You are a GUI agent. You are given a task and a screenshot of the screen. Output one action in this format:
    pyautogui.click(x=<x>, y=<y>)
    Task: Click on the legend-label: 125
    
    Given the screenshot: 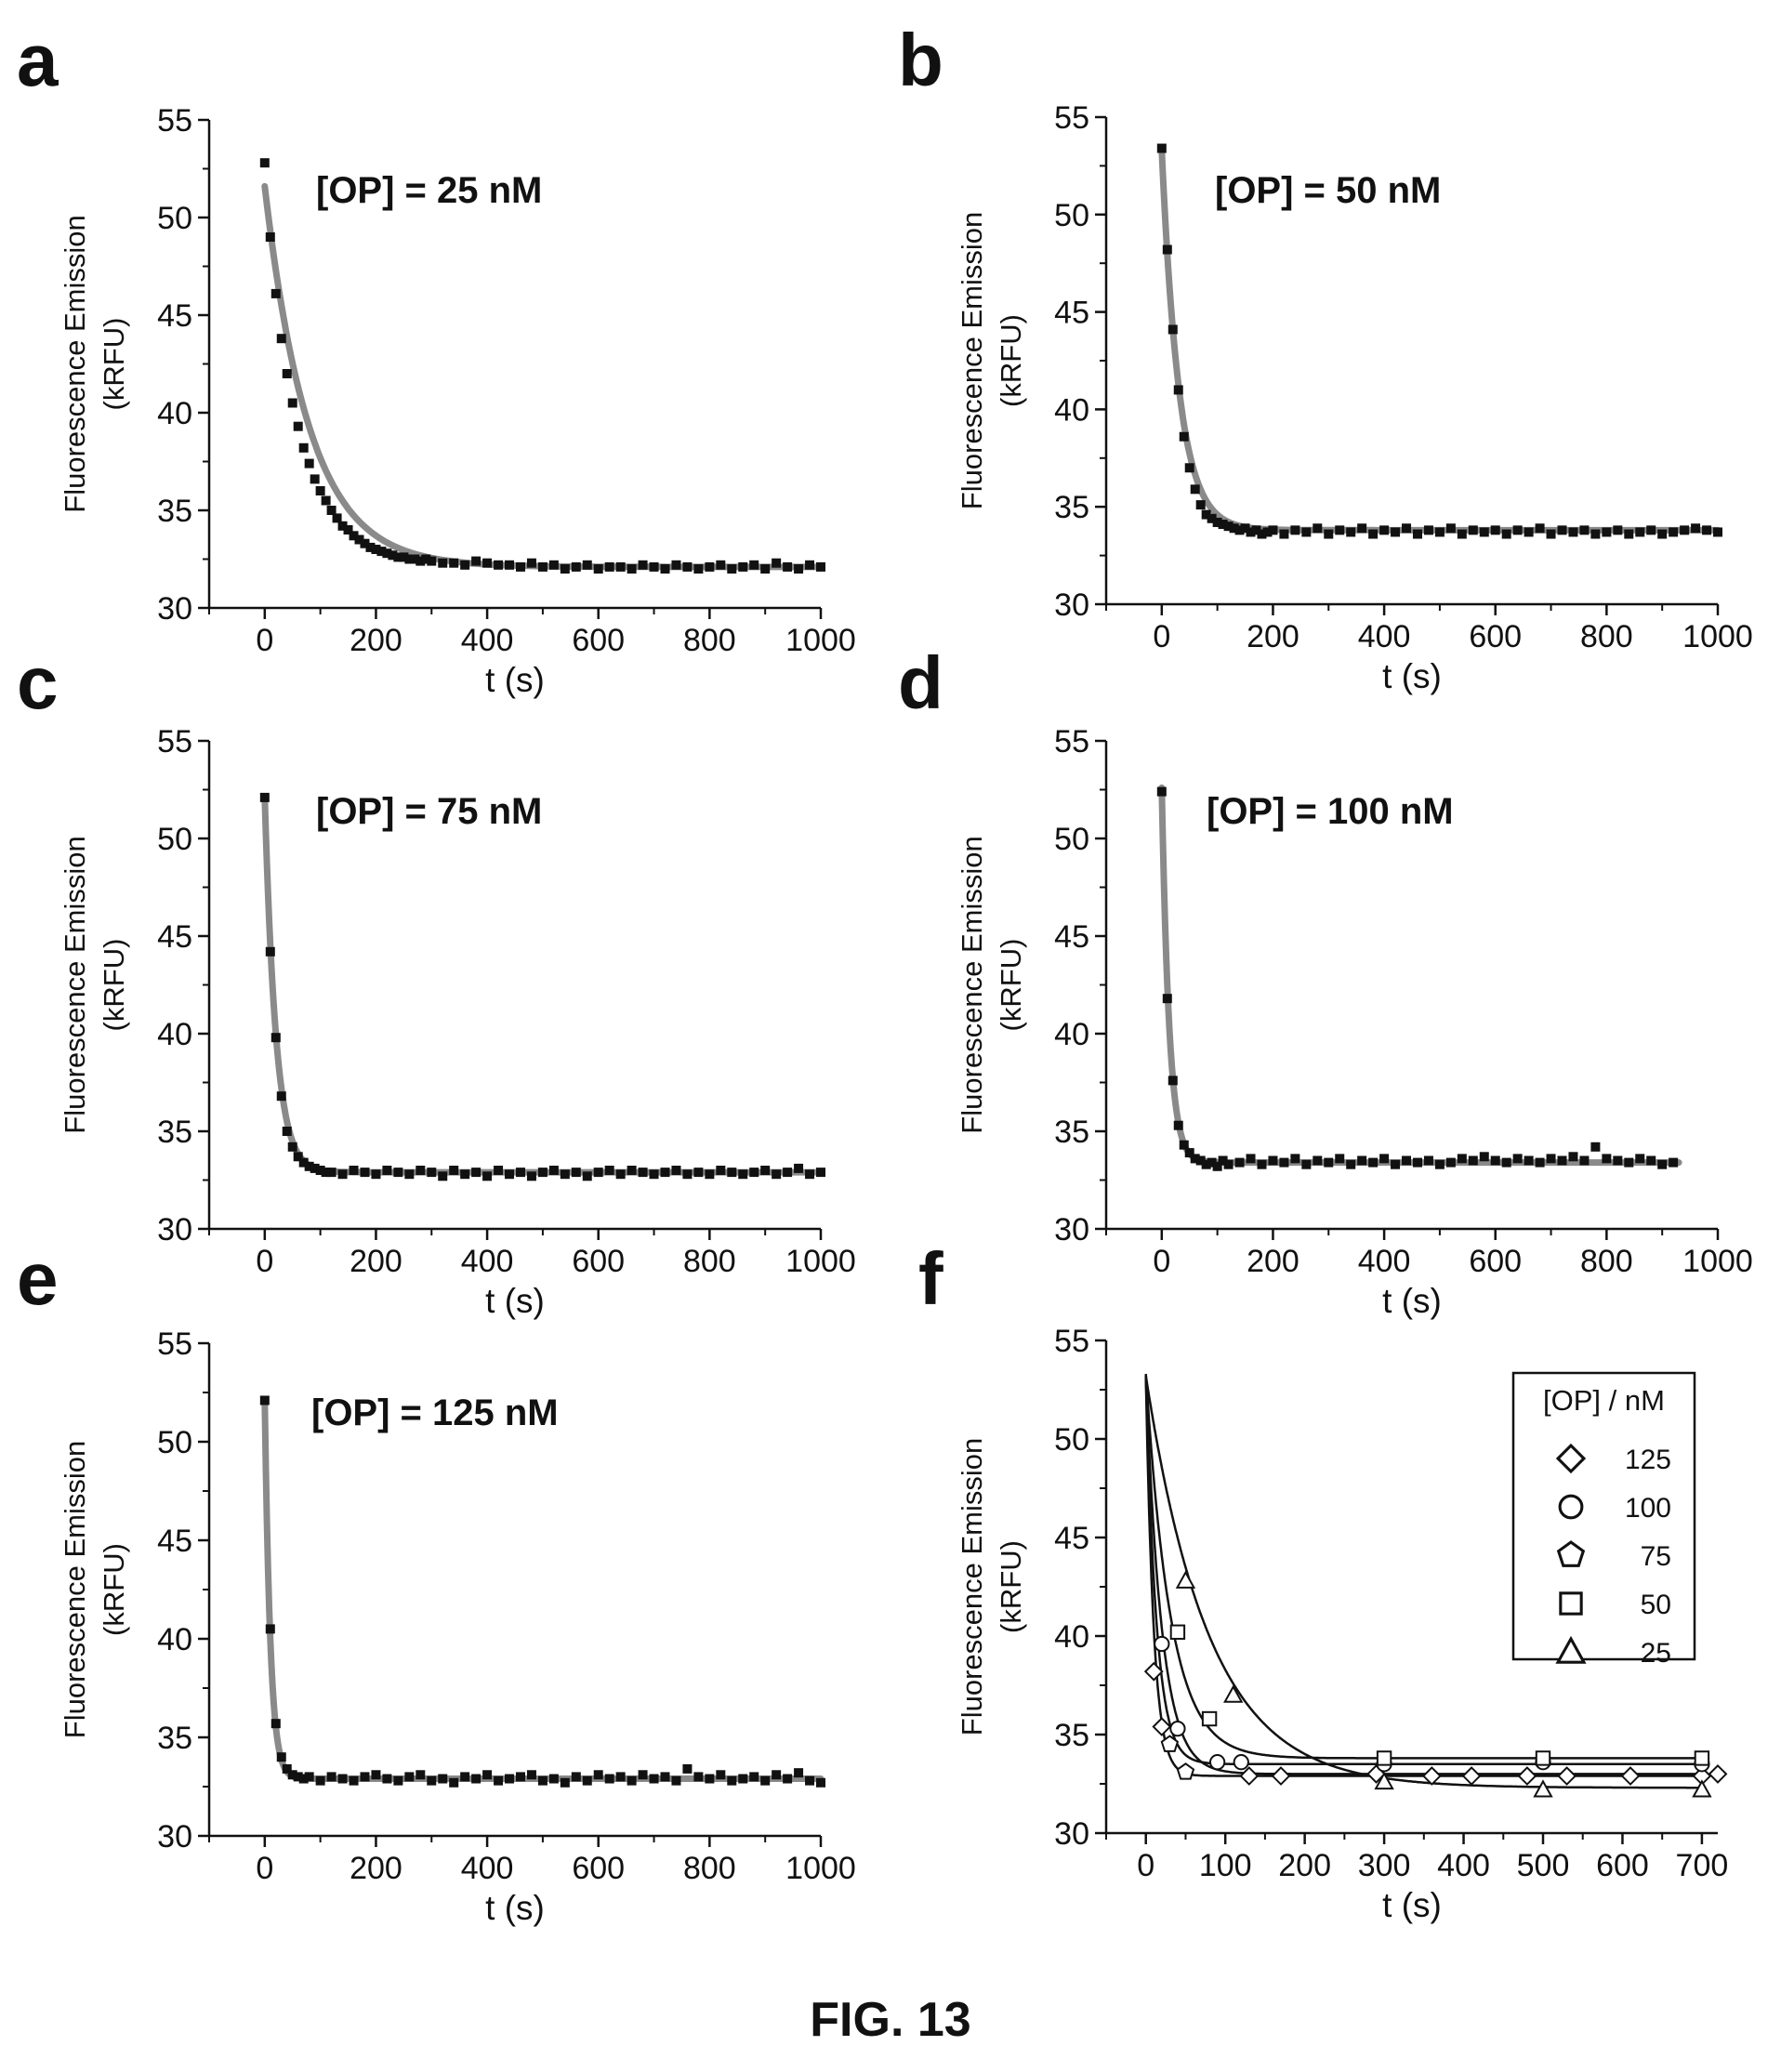 What is the action you would take?
    pyautogui.click(x=1648, y=1460)
    